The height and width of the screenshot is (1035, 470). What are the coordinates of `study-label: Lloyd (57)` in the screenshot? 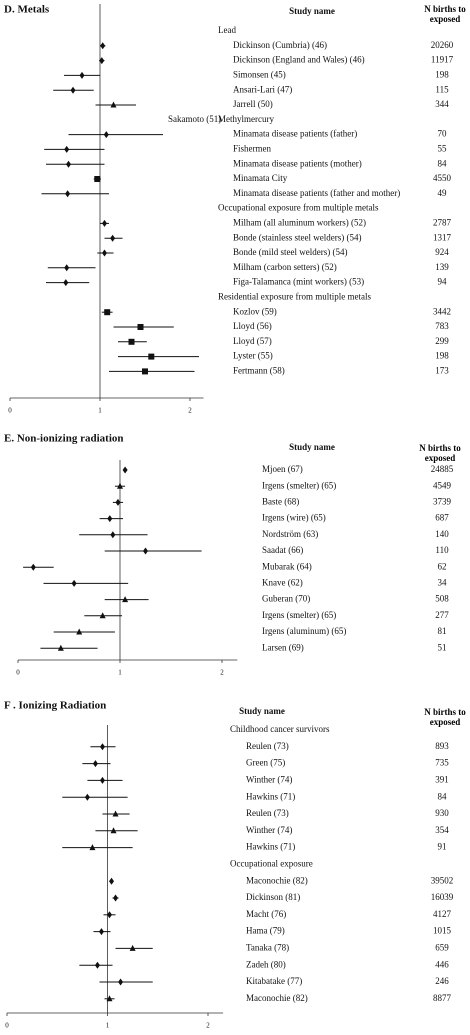 It's located at (252, 341).